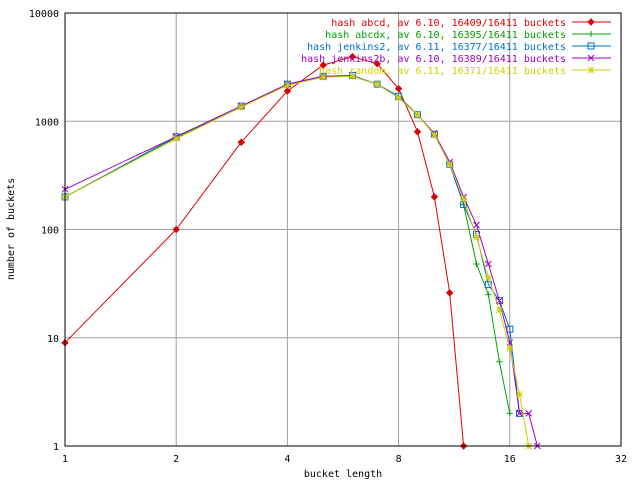 Image resolution: width=640 pixels, height=480 pixels. What do you see at coordinates (47, 122) in the screenshot?
I see `y-tick-label: 1000` at bounding box center [47, 122].